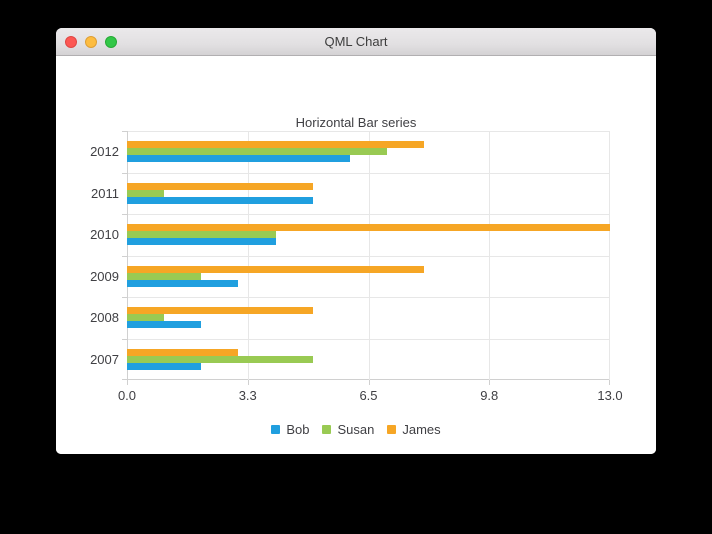  What do you see at coordinates (275, 269) in the screenshot?
I see `bar-james-2009` at bounding box center [275, 269].